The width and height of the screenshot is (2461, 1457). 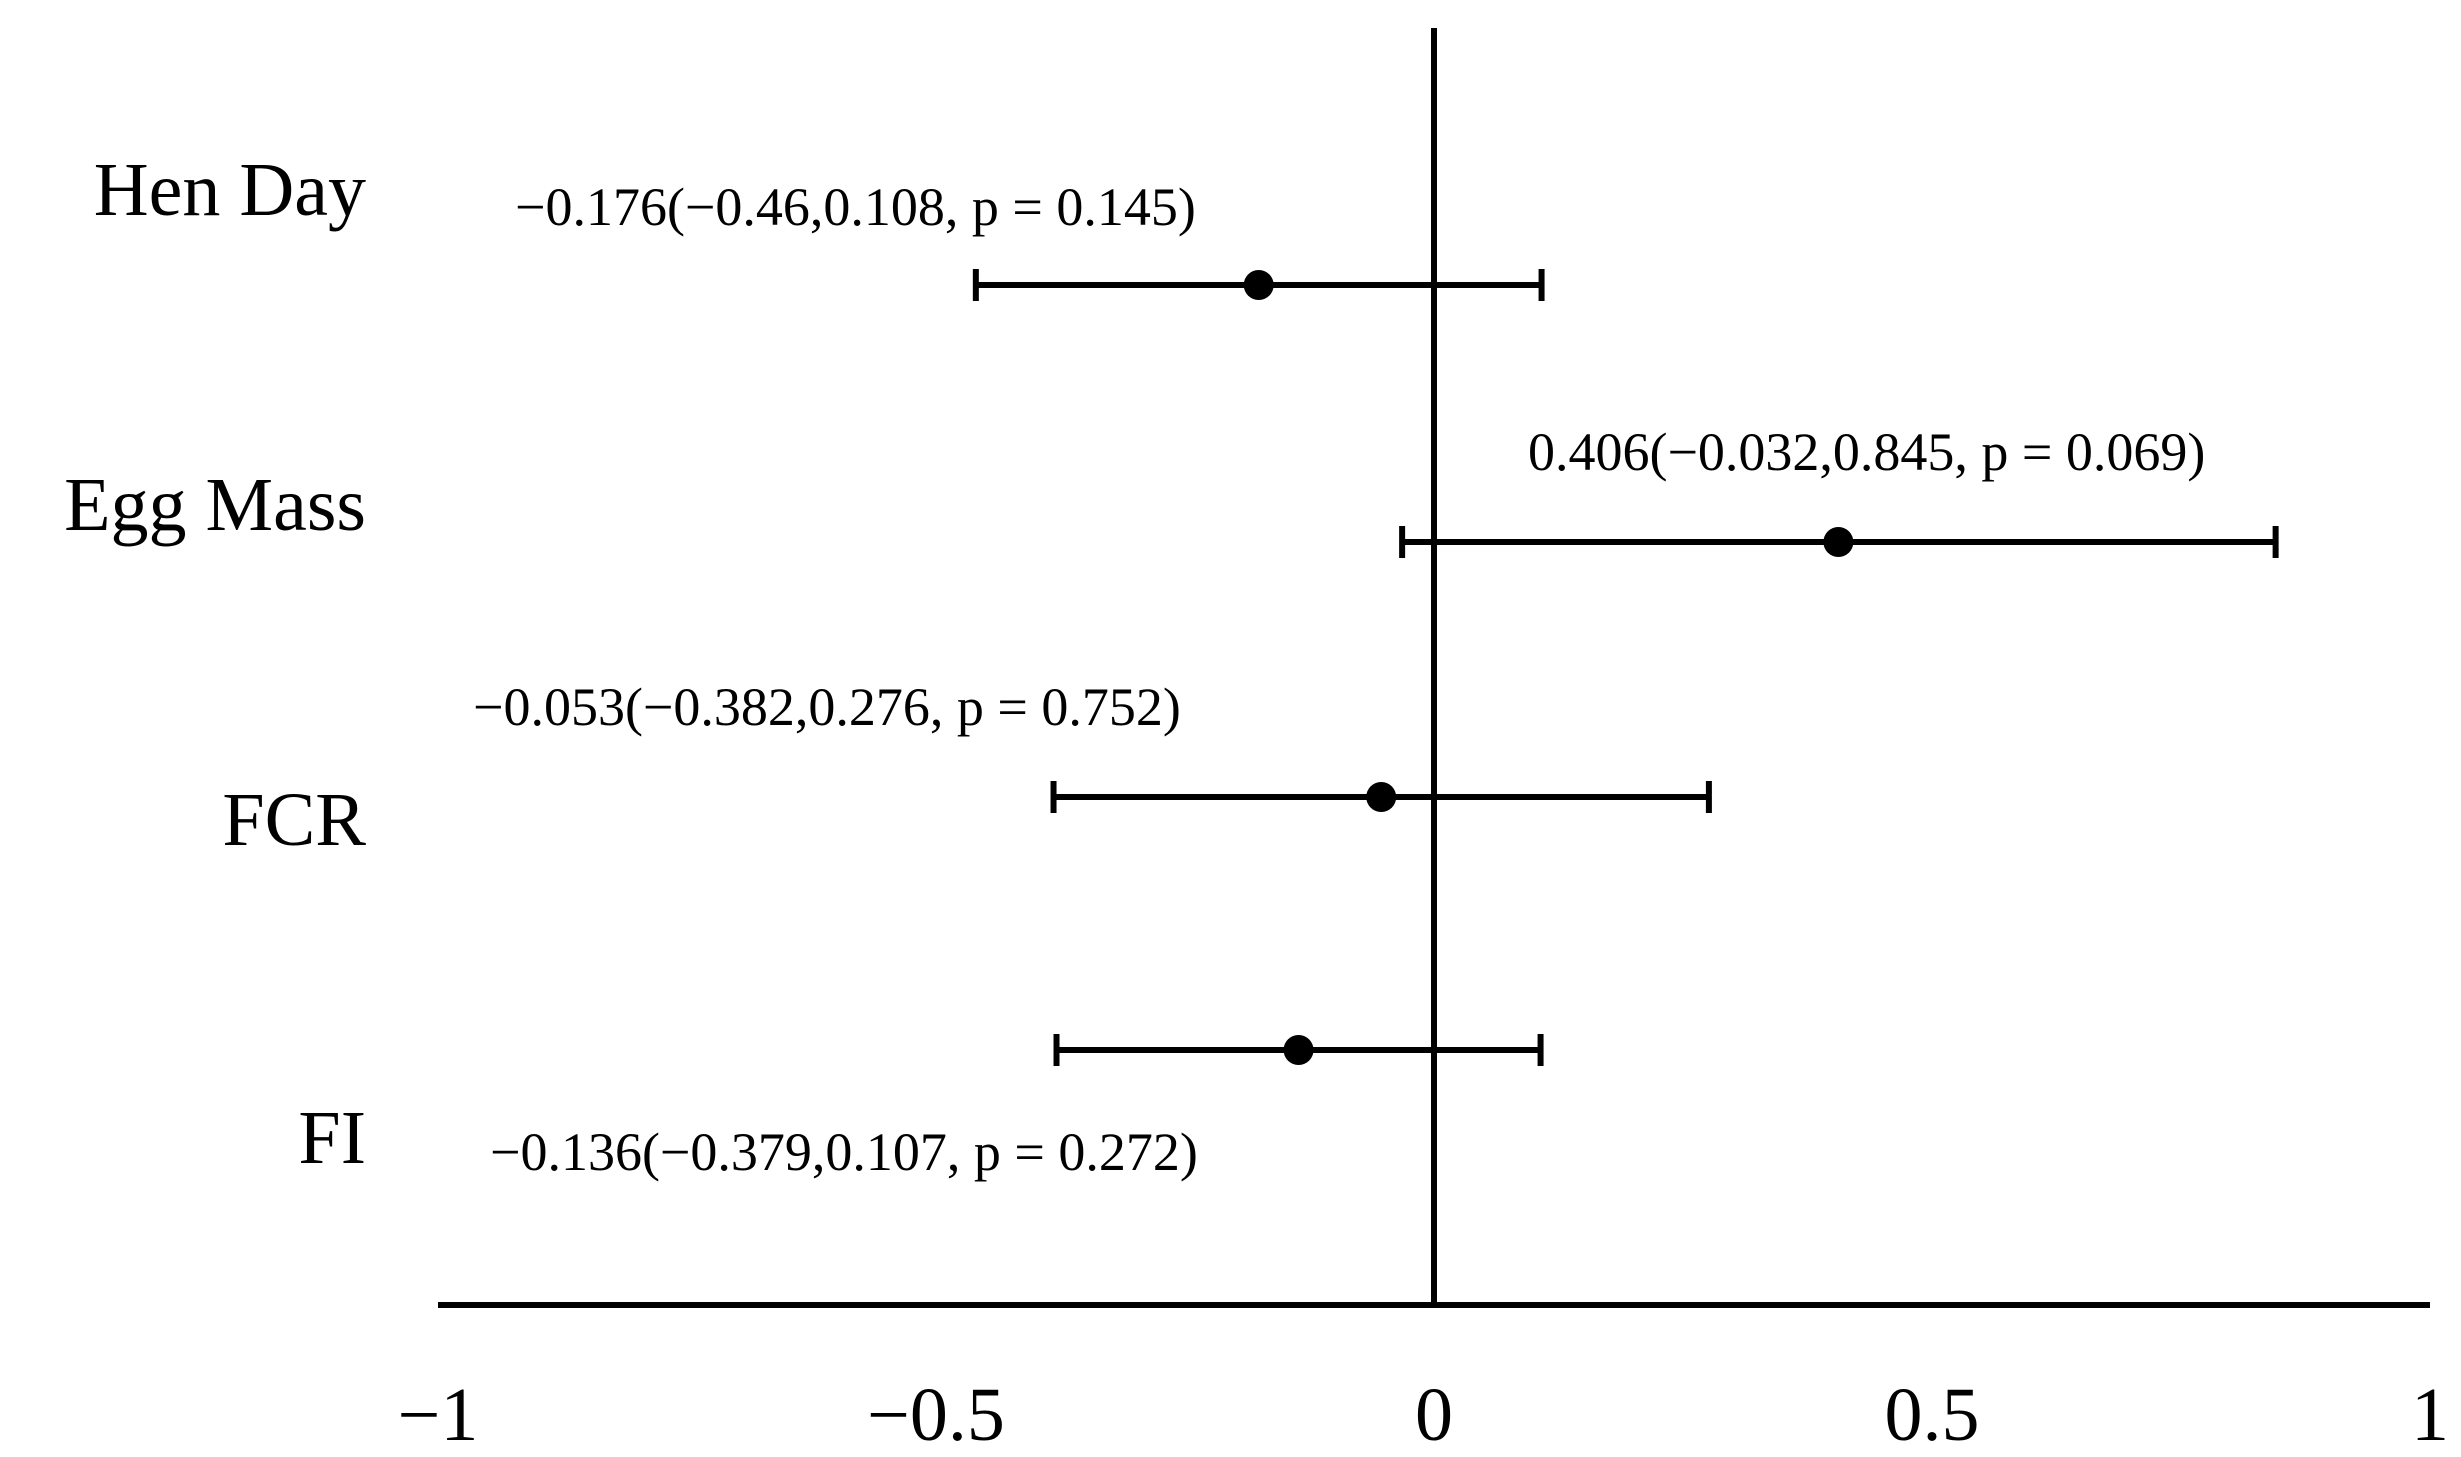 I want to click on estimate-row: Hen Day −0.176(−0.46,0.108, p = 0.145), so click(x=819, y=224).